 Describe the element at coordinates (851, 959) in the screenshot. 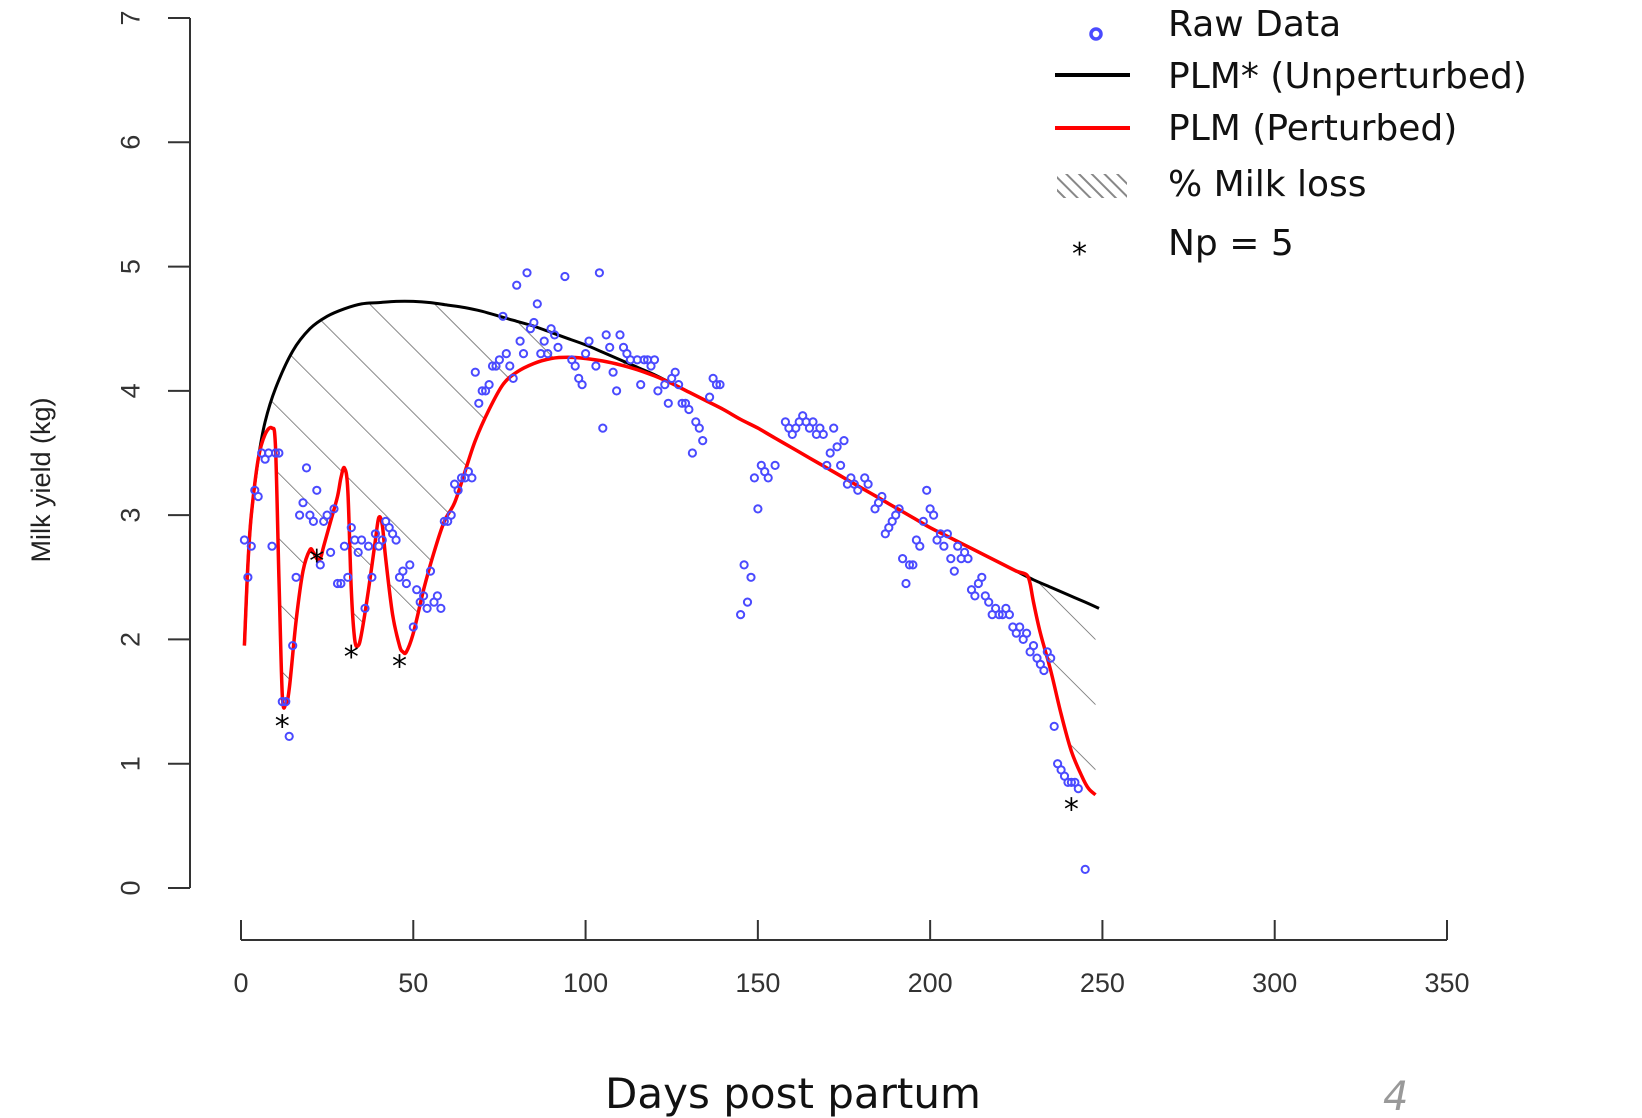

I see `x-axis: 0 50 100 150 200 250 300 350` at that location.